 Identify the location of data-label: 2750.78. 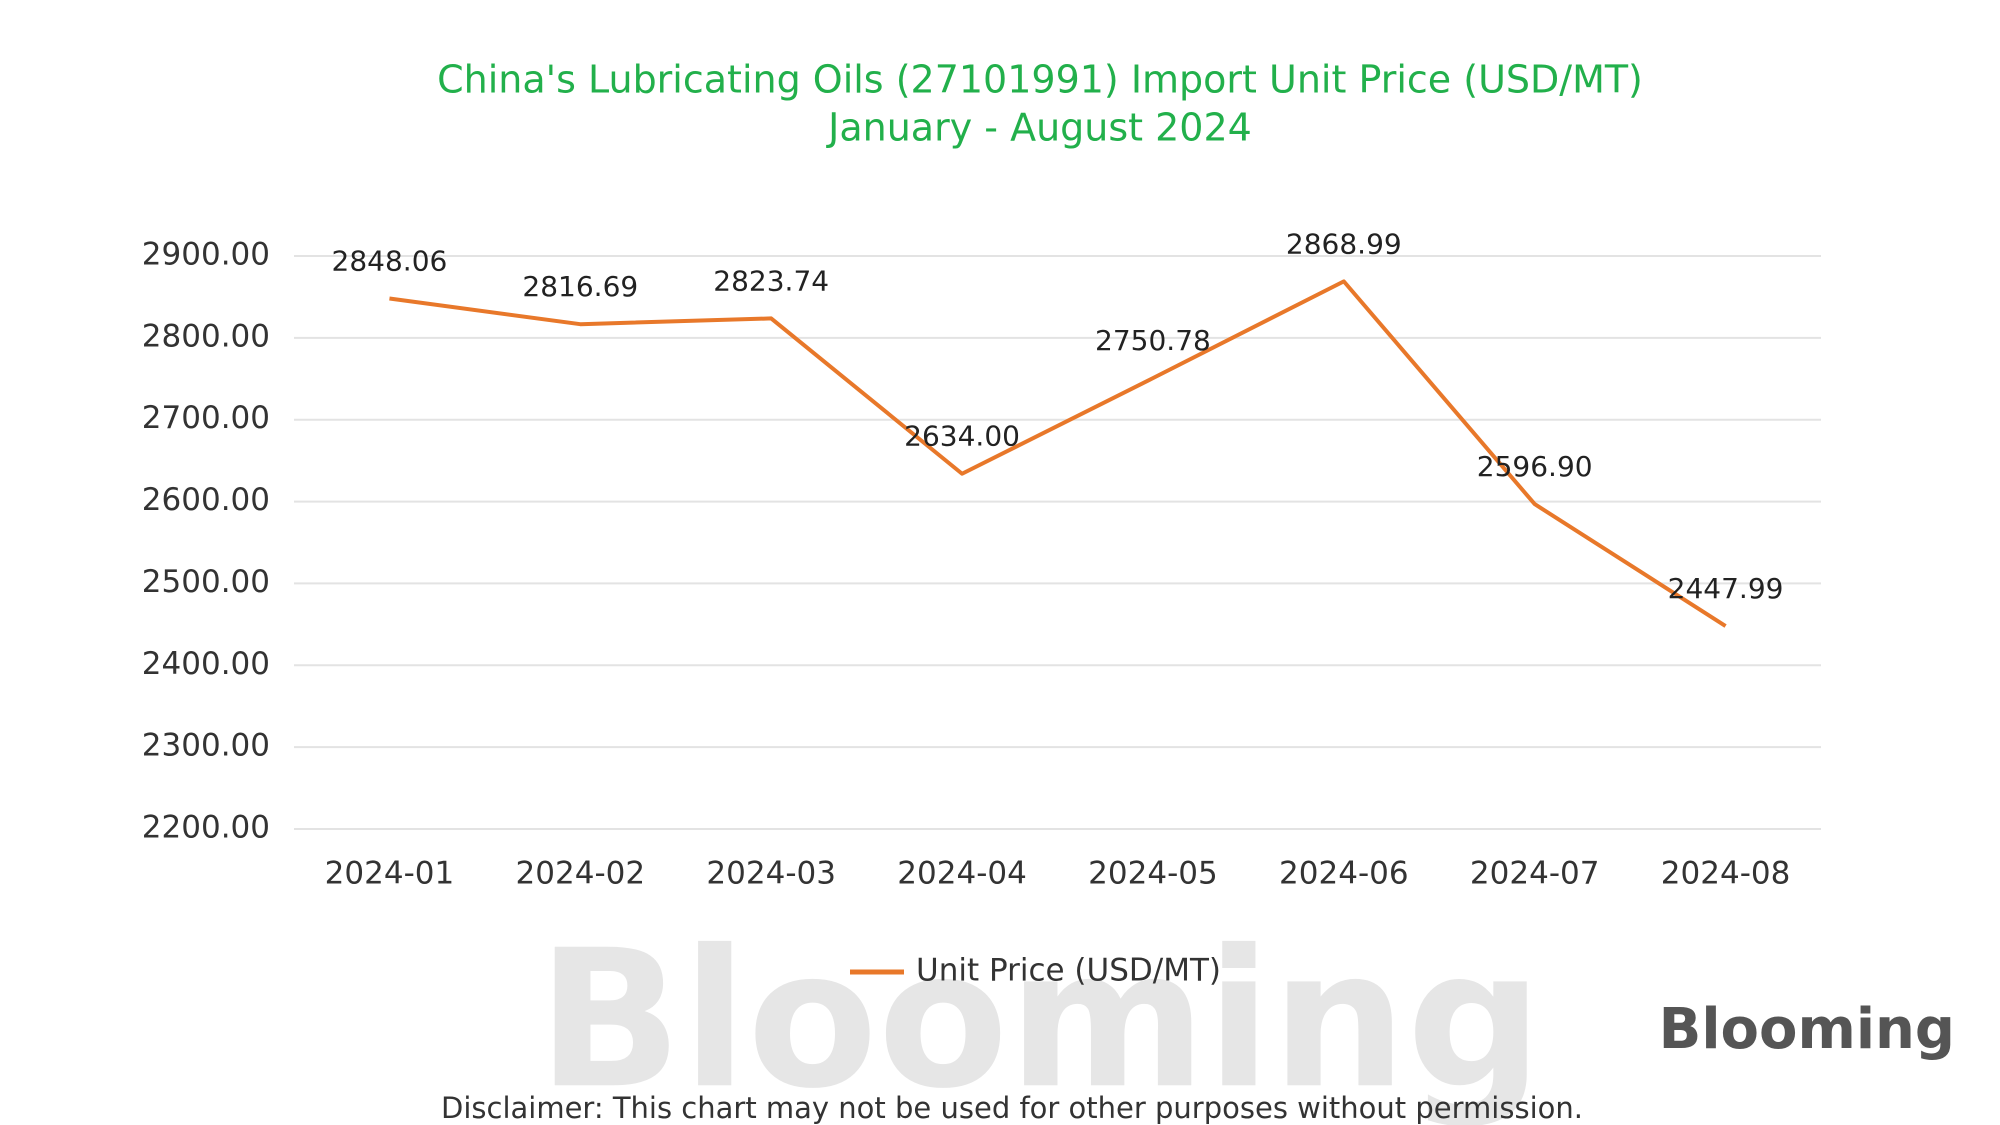
(1153, 340).